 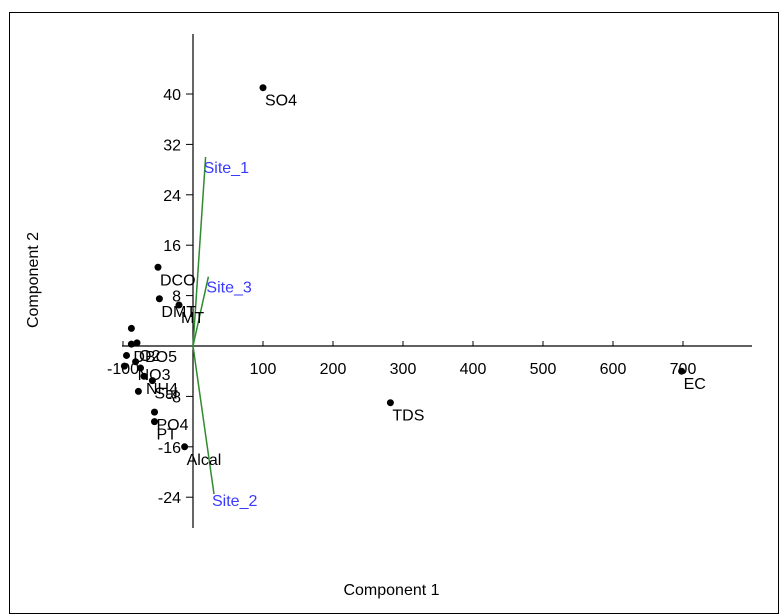 What do you see at coordinates (172, 145) in the screenshot?
I see `y-tick-label: 32` at bounding box center [172, 145].